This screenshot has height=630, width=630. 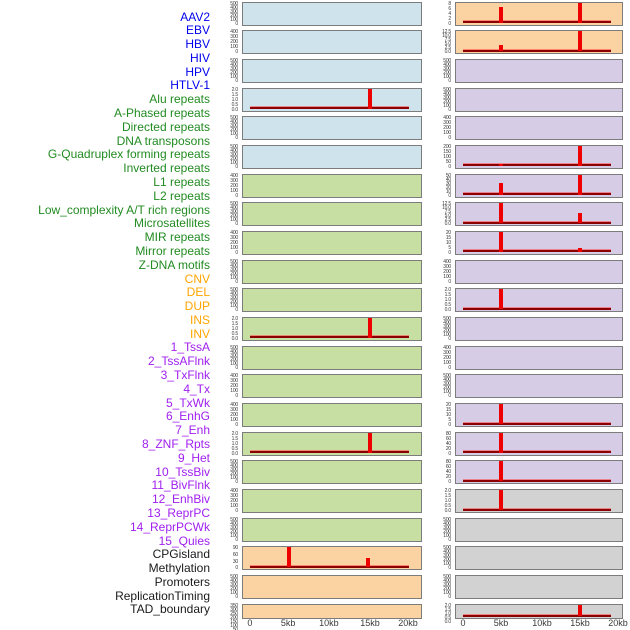 What do you see at coordinates (448, 310) in the screenshot?
I see `y-tick-label: 0.0` at bounding box center [448, 310].